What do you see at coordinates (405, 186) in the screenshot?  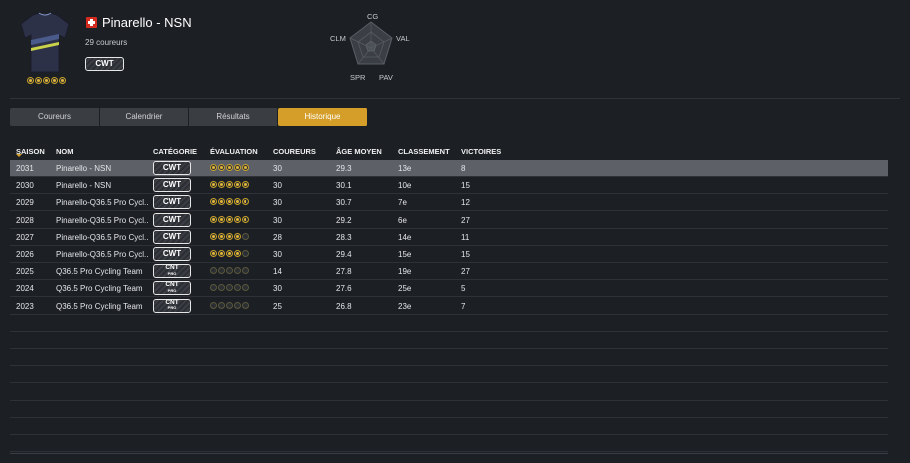 I see `cell-ranking: 10e` at bounding box center [405, 186].